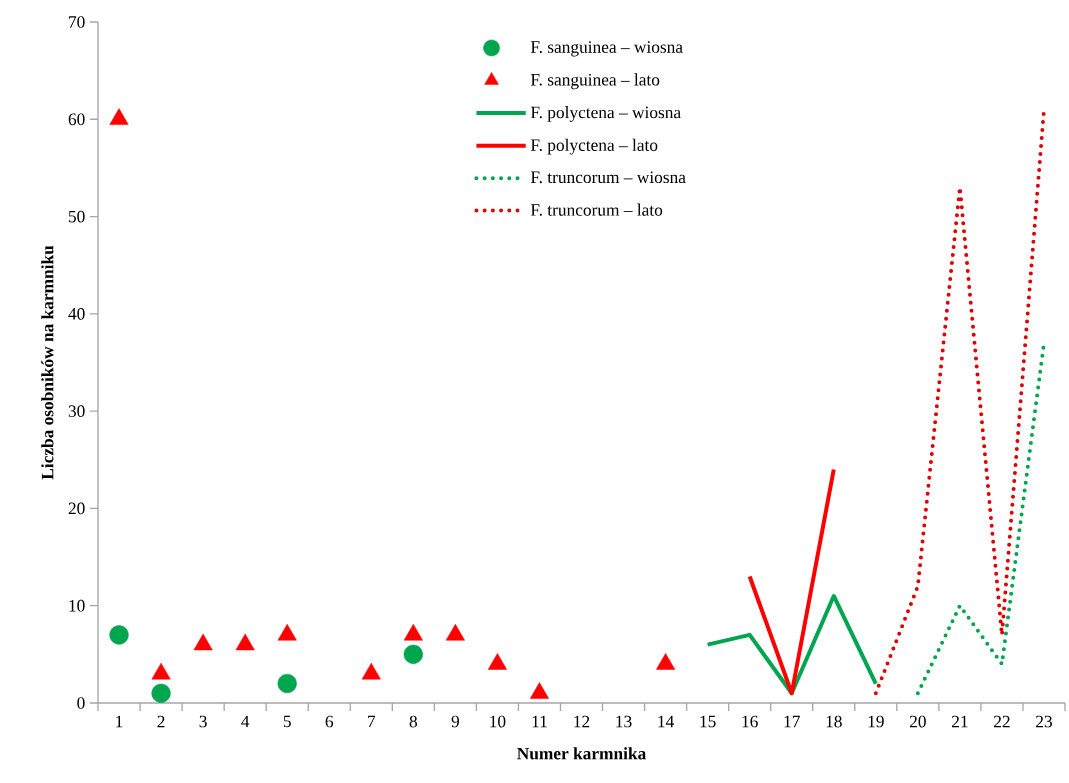 Image resolution: width=1069 pixels, height=783 pixels. Describe the element at coordinates (76, 216) in the screenshot. I see `y-tick-label: 50` at that location.